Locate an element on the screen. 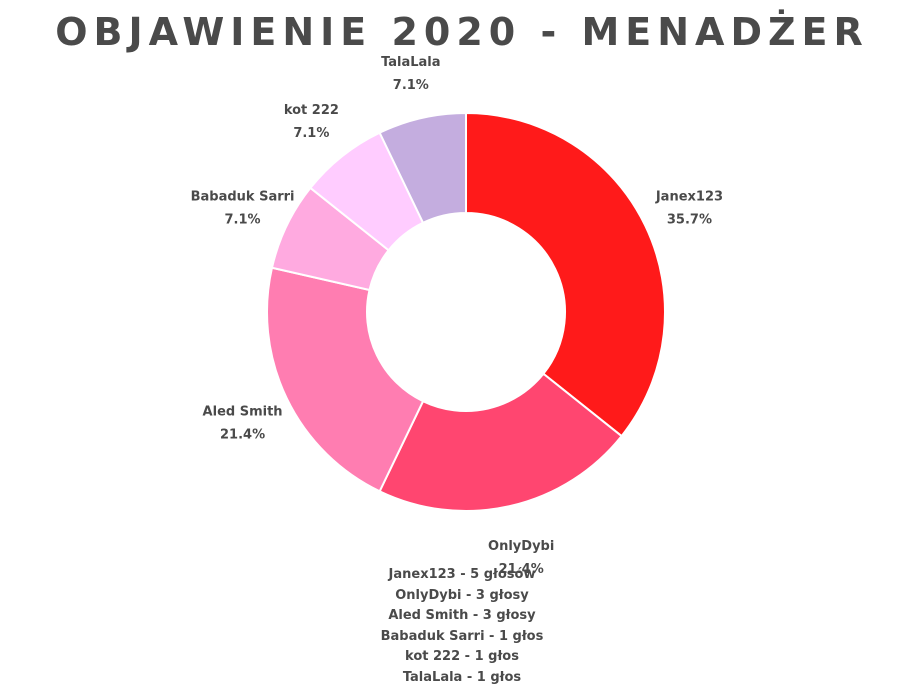 This screenshot has width=924, height=693. slice-label-name: TalaLala is located at coordinates (410, 62).